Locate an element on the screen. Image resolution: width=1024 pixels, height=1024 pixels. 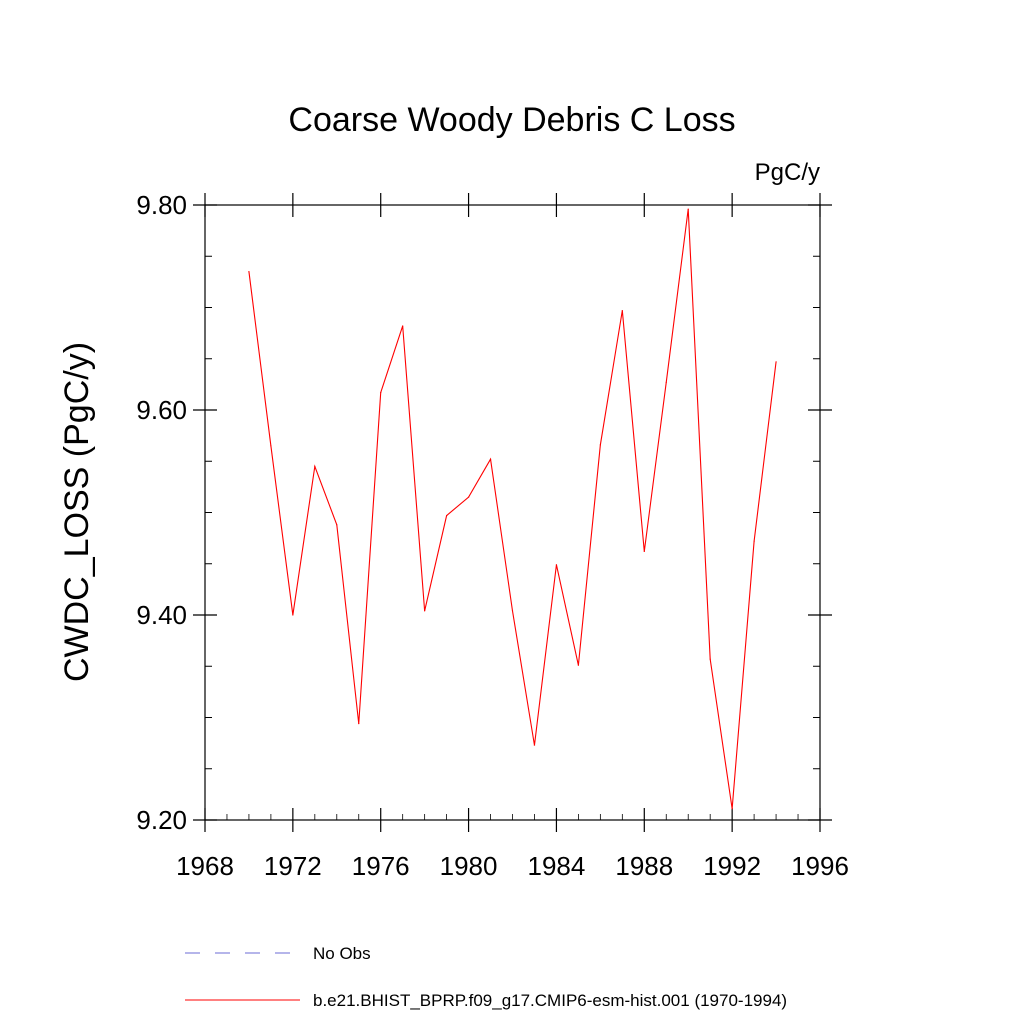
x-tick-label: 1972 is located at coordinates (293, 866).